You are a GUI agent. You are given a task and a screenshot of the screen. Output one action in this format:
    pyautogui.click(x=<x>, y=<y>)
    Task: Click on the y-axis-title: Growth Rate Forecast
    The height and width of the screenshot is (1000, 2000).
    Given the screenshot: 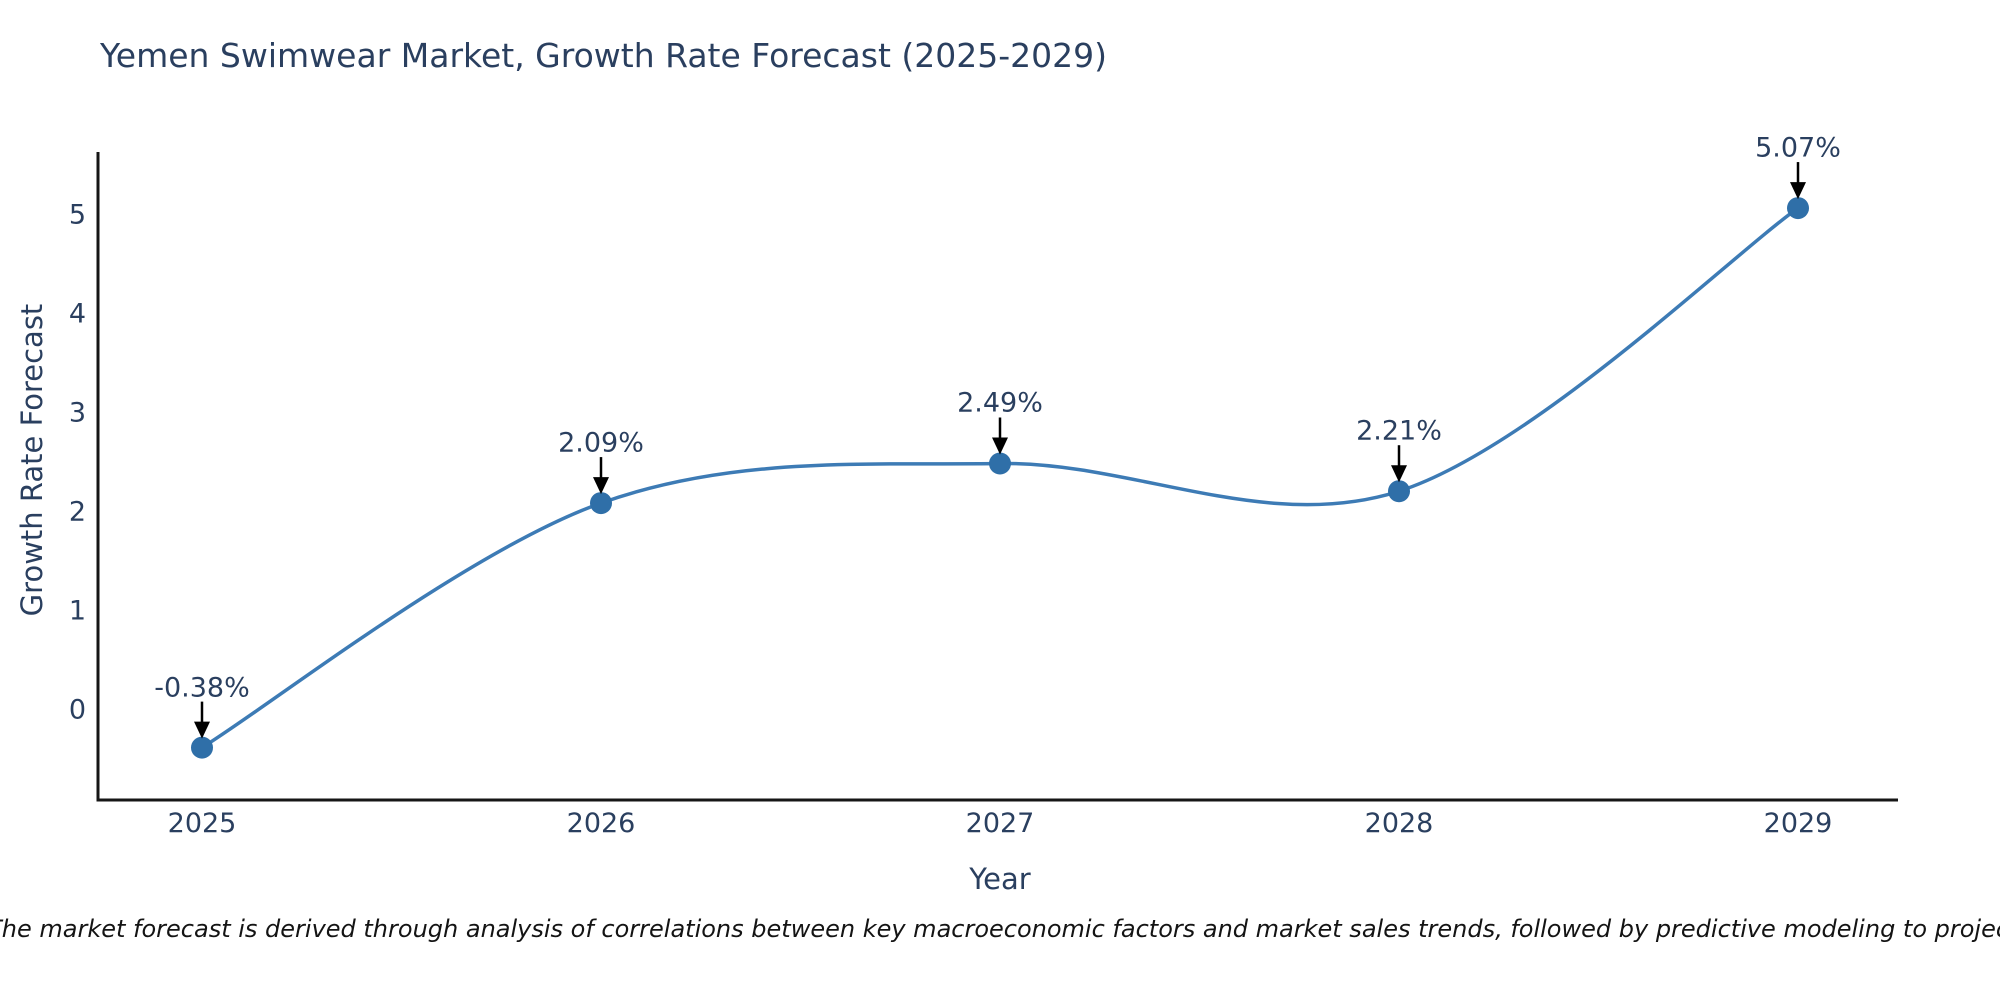 What is the action you would take?
    pyautogui.click(x=32, y=460)
    